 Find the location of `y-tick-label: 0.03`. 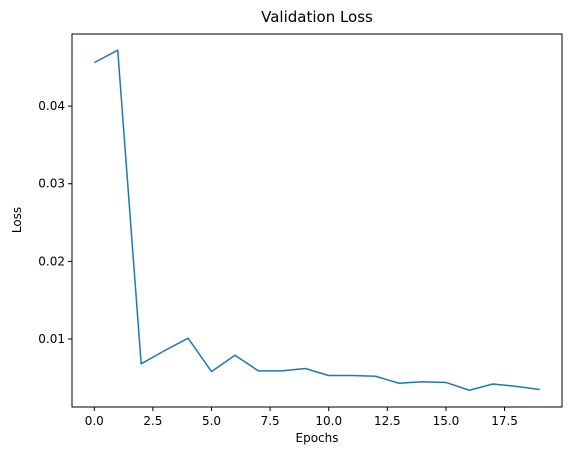

y-tick-label: 0.03 is located at coordinates (51, 184).